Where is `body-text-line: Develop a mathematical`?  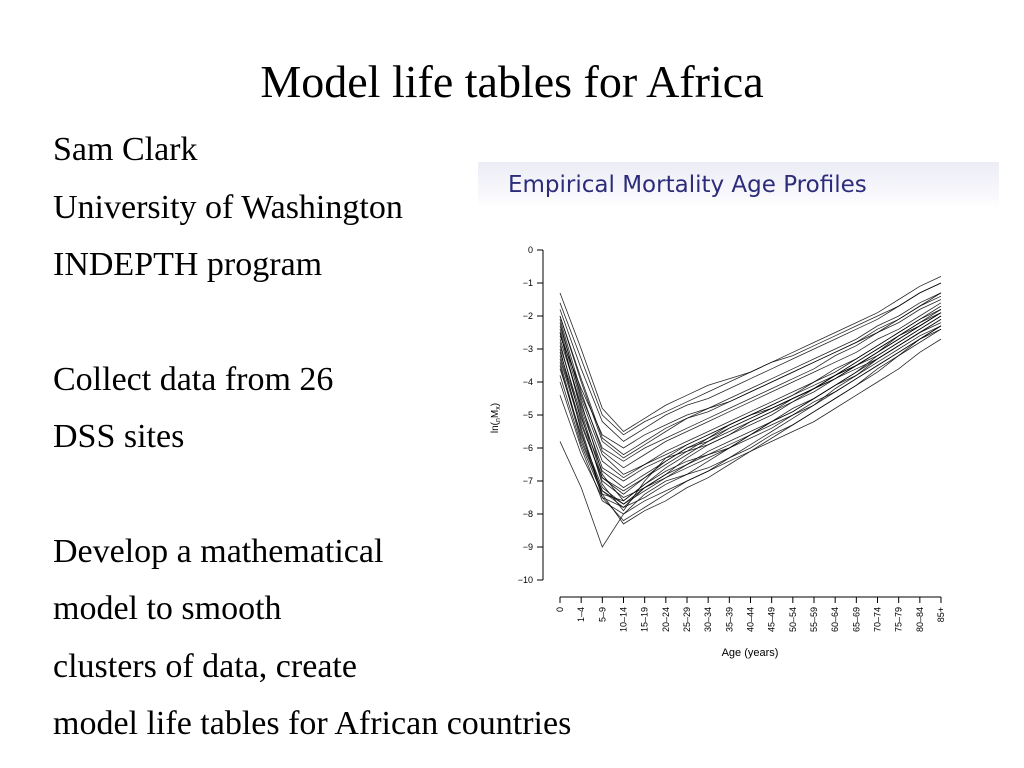
body-text-line: Develop a mathematical is located at coordinates (218, 551).